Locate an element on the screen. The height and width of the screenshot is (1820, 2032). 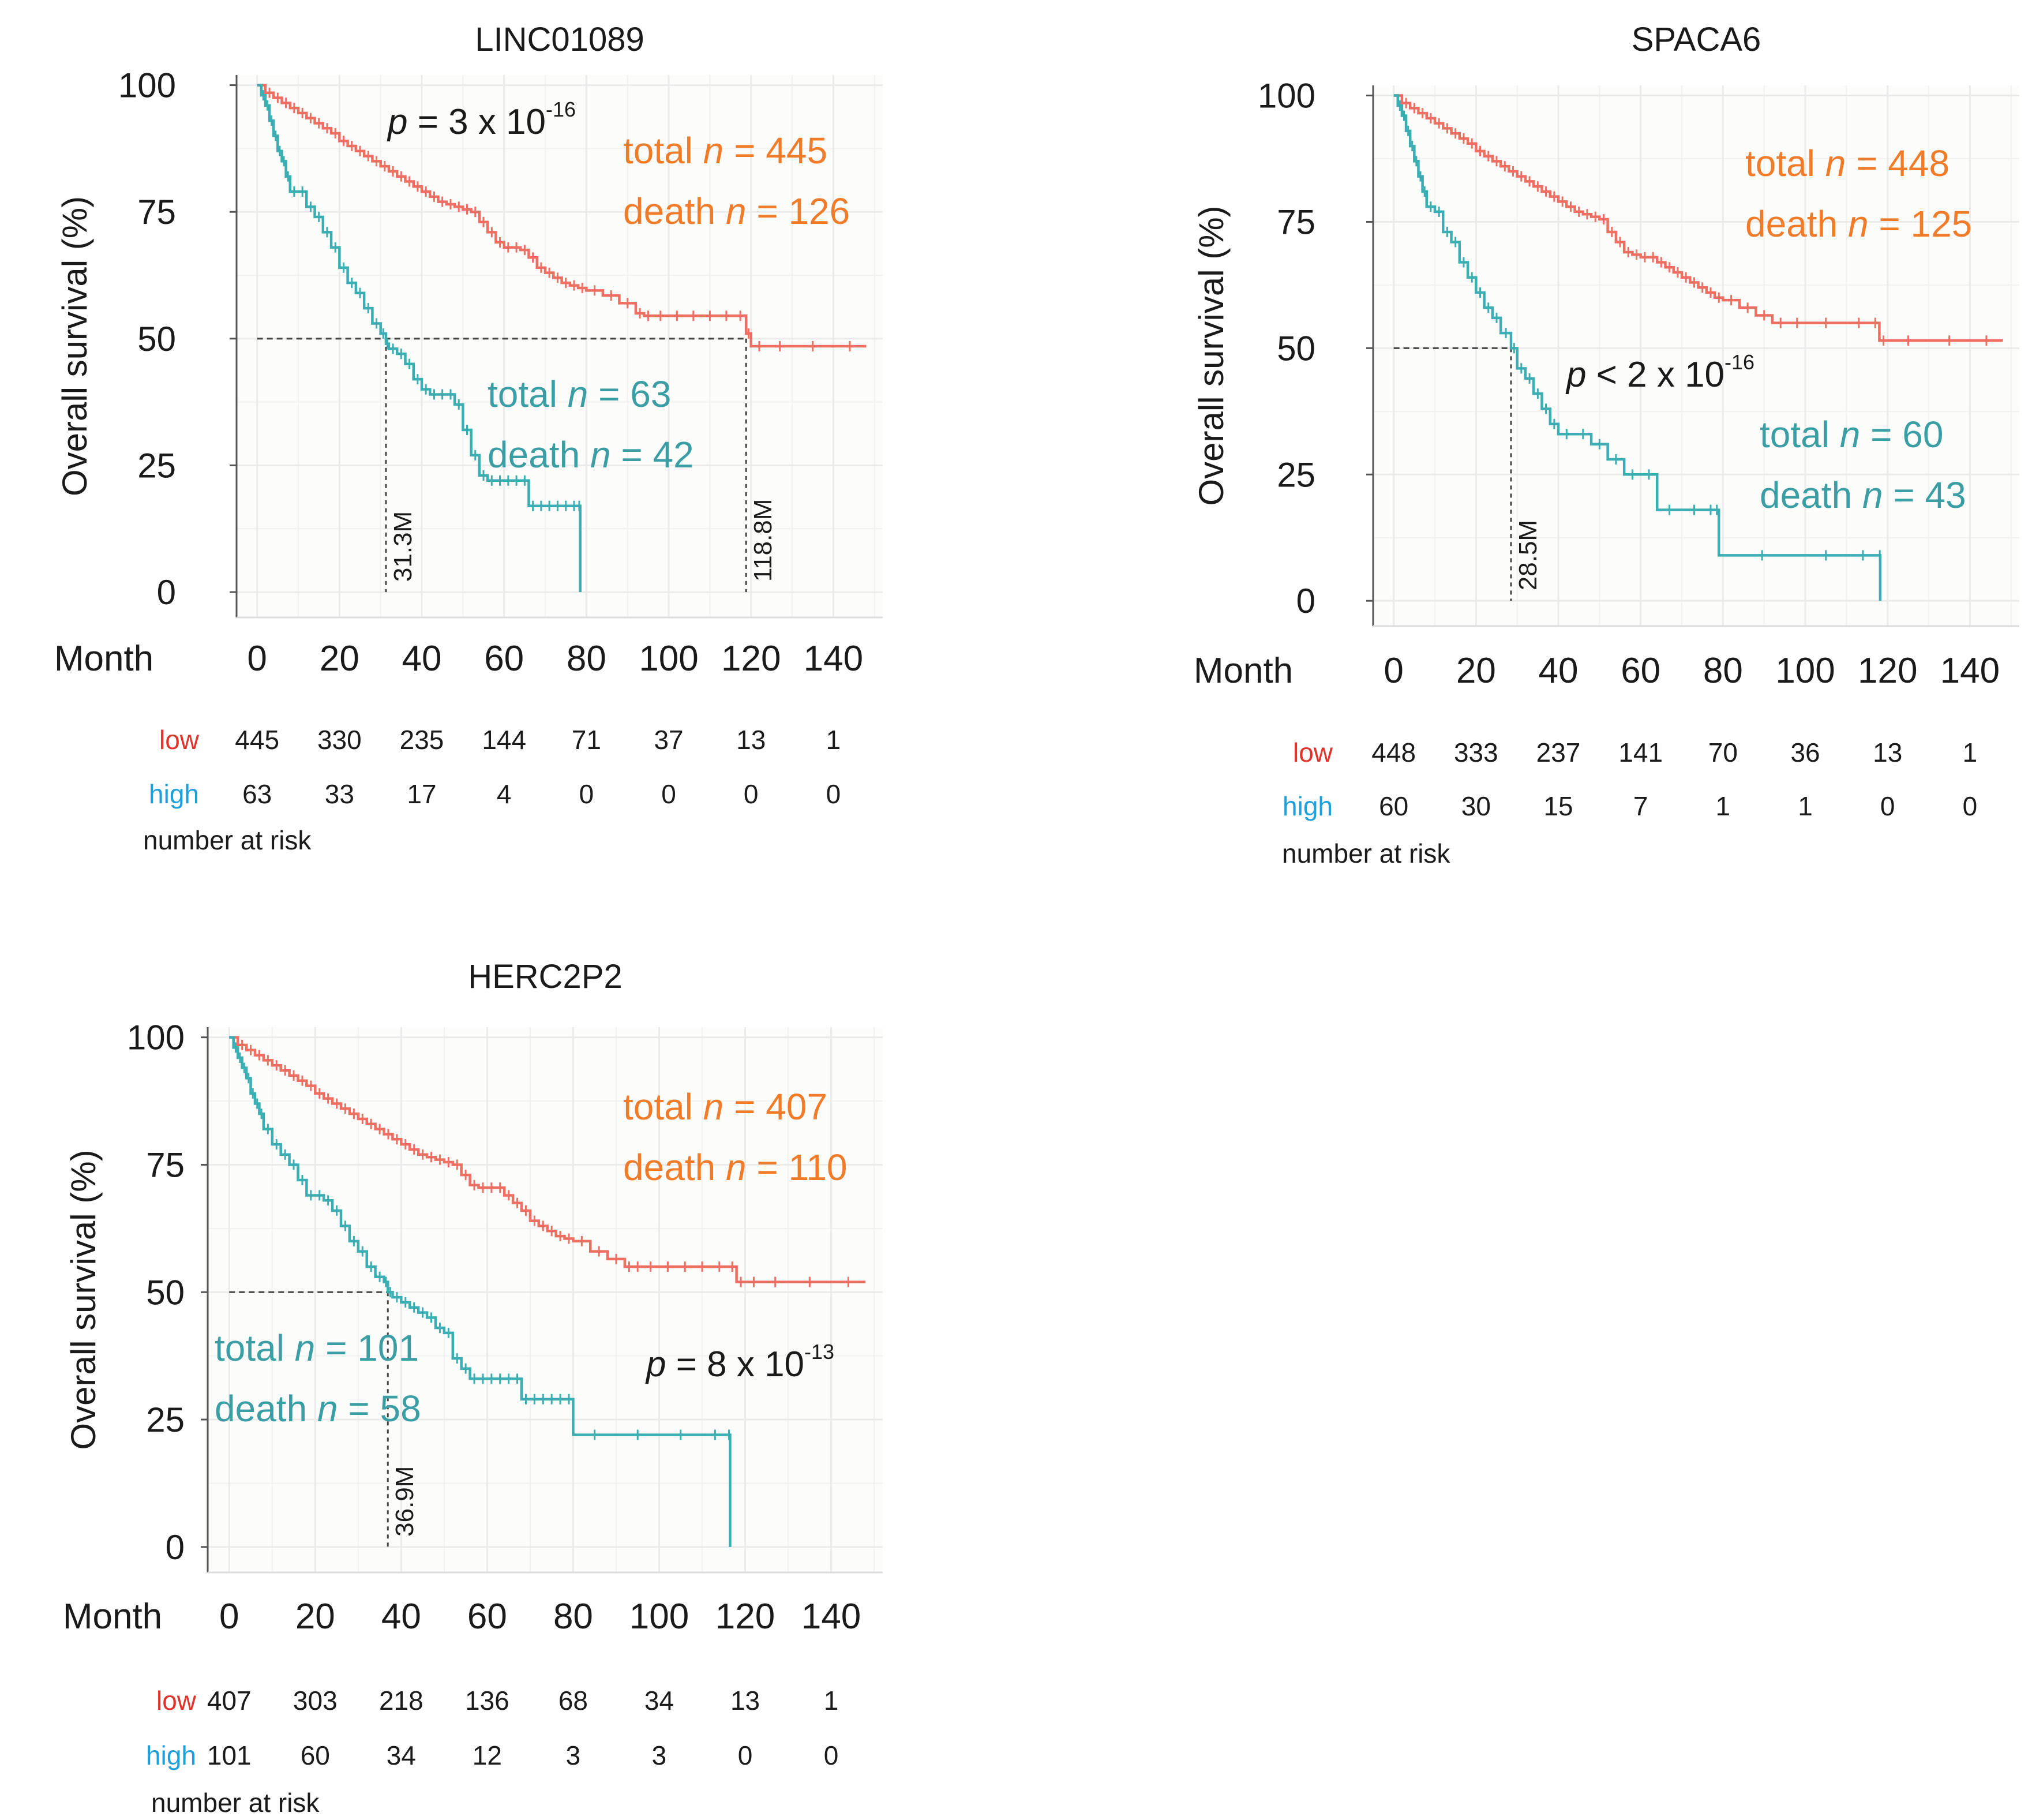
high-death-annotation: death n = 58 is located at coordinates (318, 1408).